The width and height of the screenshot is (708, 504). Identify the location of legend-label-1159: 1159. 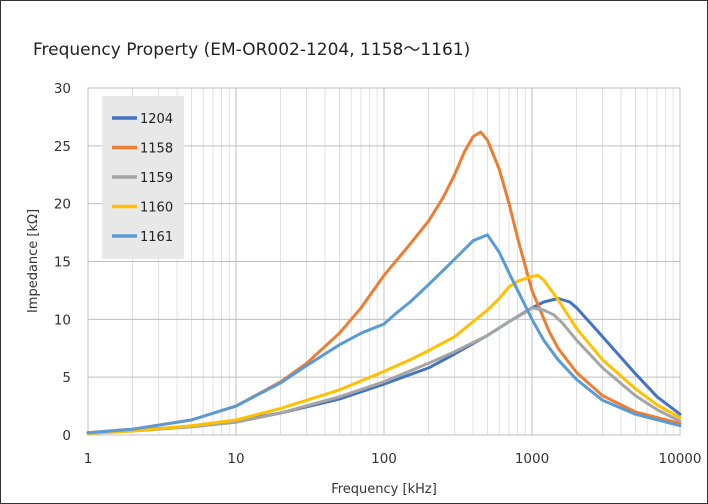
(156, 178).